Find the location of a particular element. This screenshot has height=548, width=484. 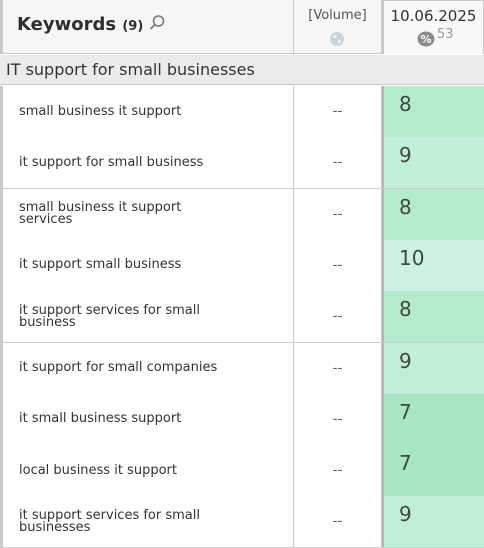

keyword-cell: small business it support is located at coordinates (147, 111).